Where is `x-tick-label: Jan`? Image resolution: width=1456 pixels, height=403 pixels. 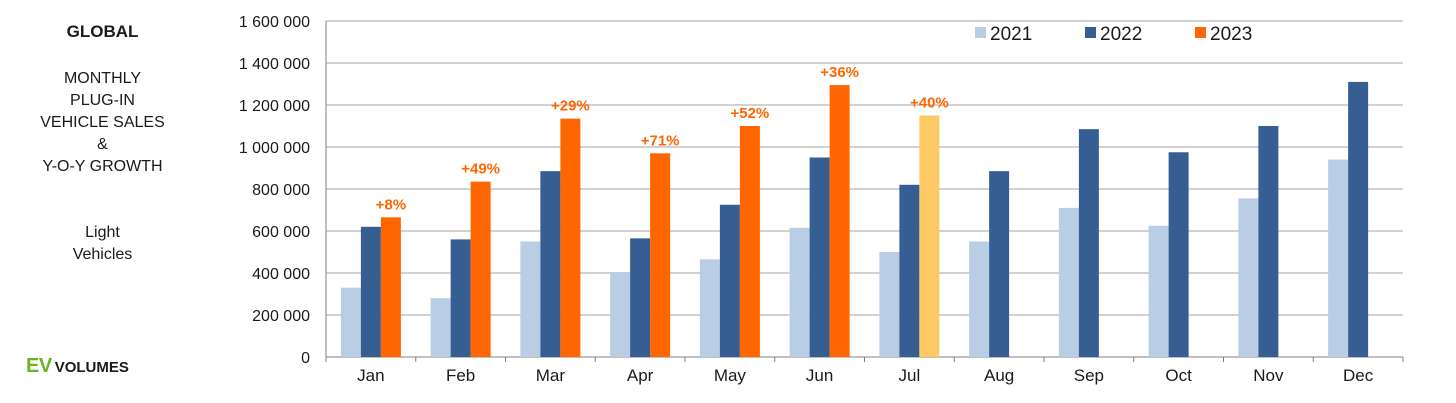
x-tick-label: Jan is located at coordinates (370, 375).